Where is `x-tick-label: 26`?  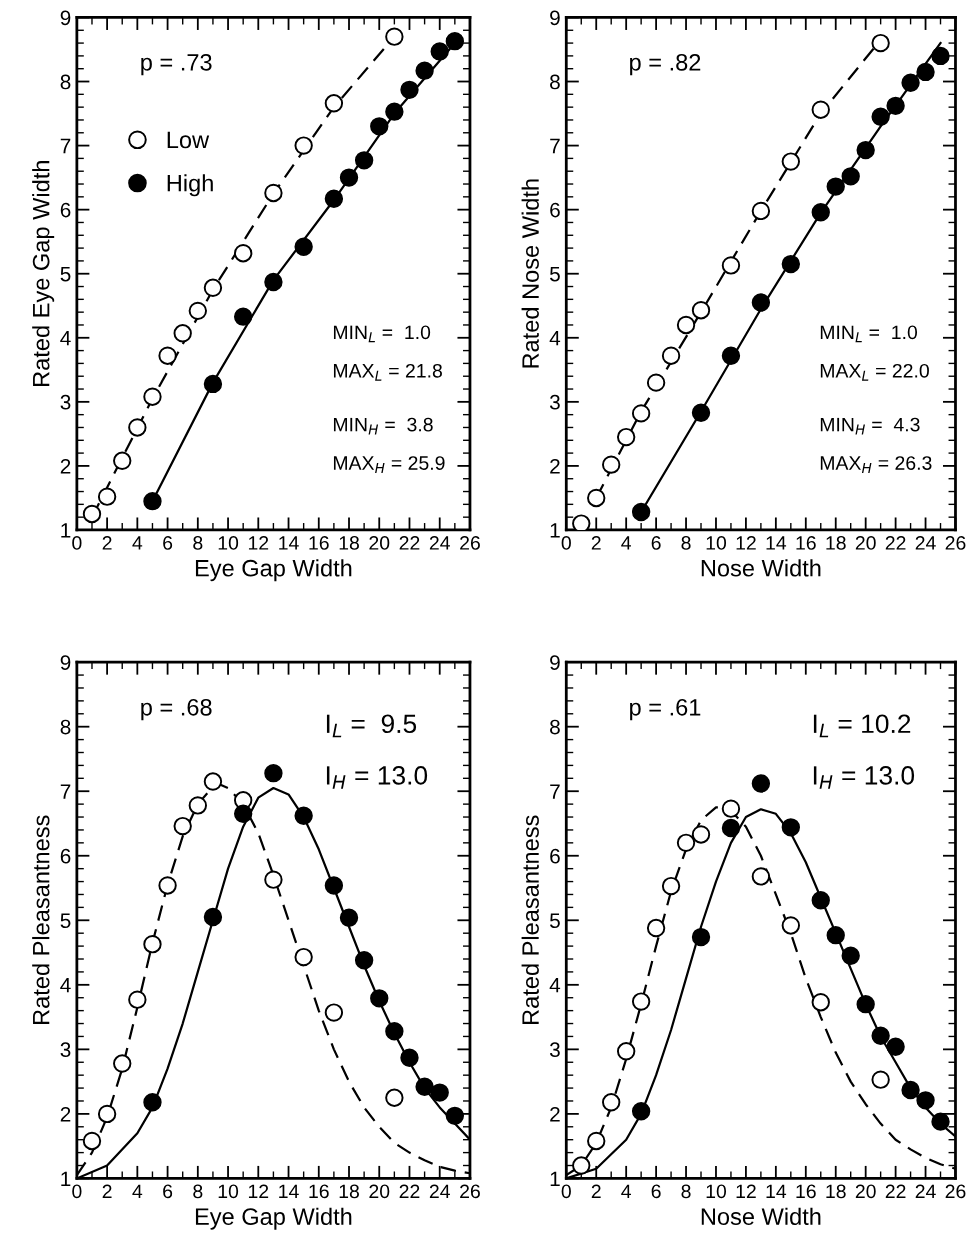
x-tick-label: 26 is located at coordinates (470, 1191).